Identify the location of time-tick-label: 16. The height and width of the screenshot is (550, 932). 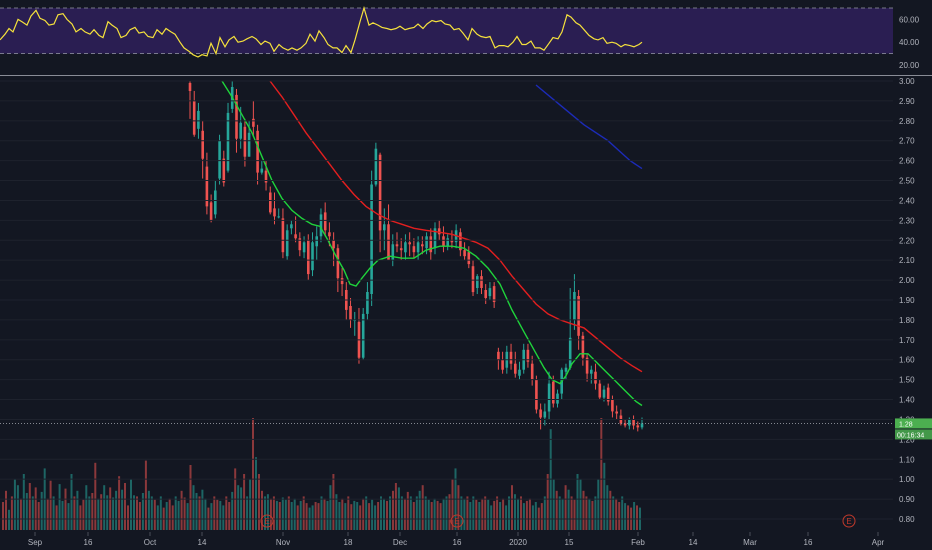
(808, 542).